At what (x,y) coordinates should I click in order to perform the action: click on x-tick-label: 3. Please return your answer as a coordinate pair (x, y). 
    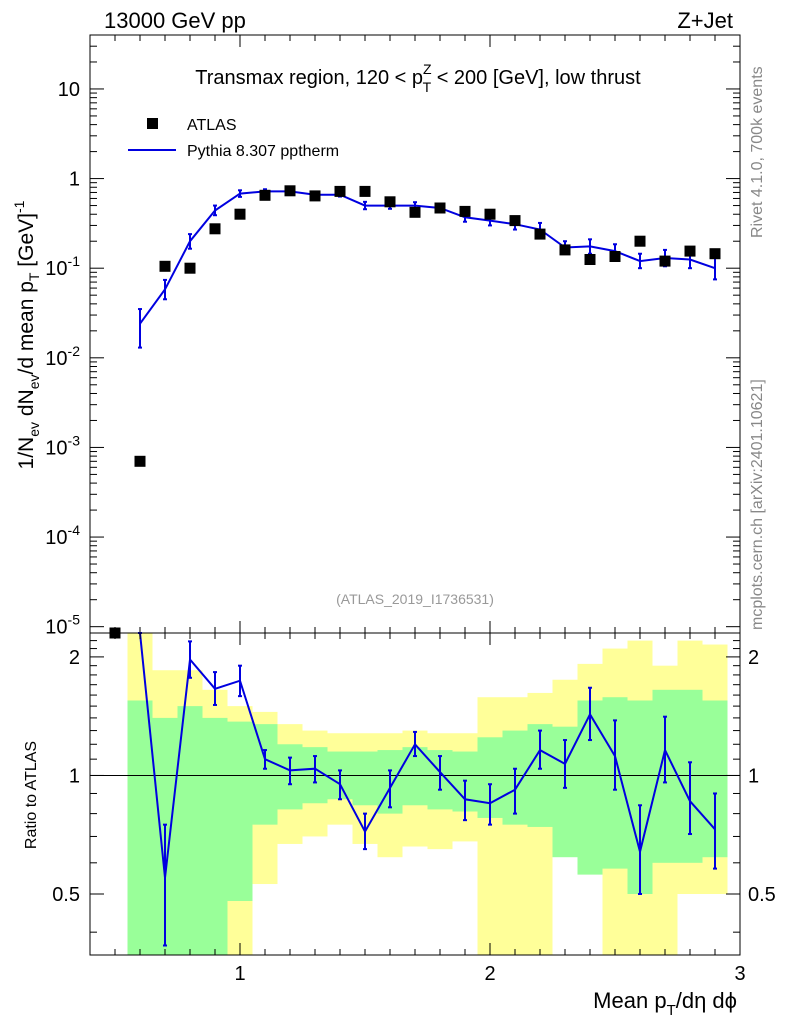
    Looking at the image, I should click on (739, 974).